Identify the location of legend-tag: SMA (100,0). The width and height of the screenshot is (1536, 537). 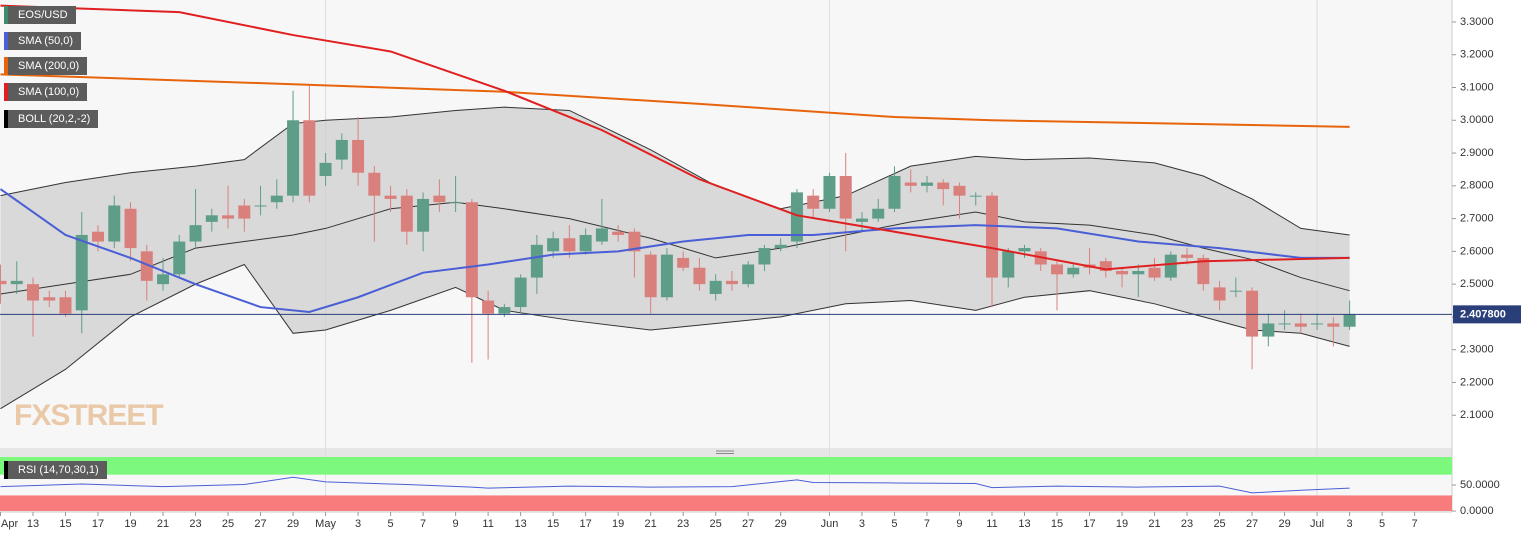
(46, 92).